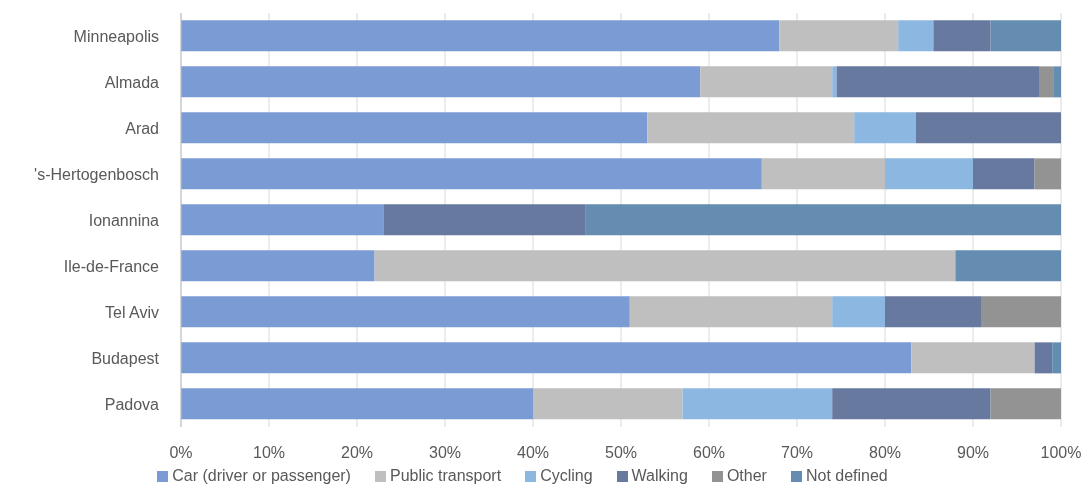  Describe the element at coordinates (797, 453) in the screenshot. I see `x-tick-label: 70%` at that location.